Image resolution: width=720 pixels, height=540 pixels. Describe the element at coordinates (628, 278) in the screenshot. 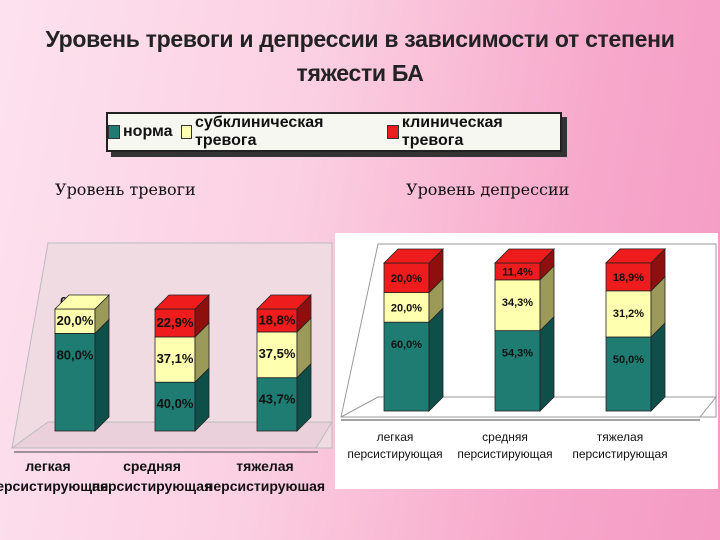

I see `depression-bar-2-clinical-value-label: 18,9%` at that location.